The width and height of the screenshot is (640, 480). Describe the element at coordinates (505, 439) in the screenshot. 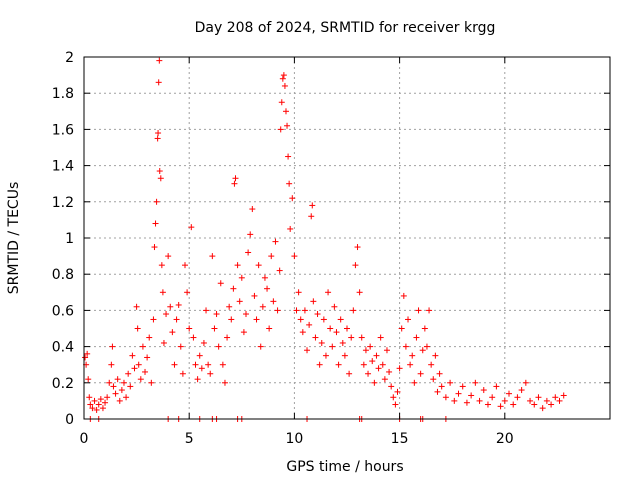

I see `x-tick-label: 20` at that location.